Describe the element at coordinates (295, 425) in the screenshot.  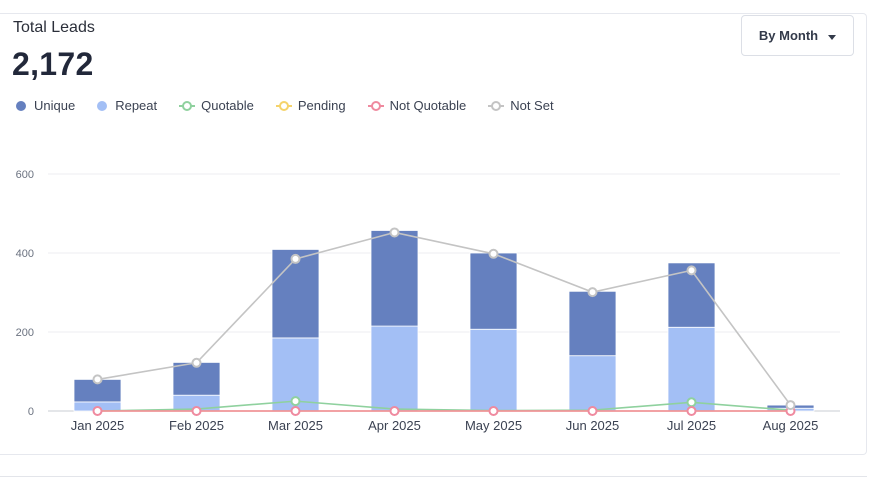
I see `x-tick-label: Mar 2025` at that location.